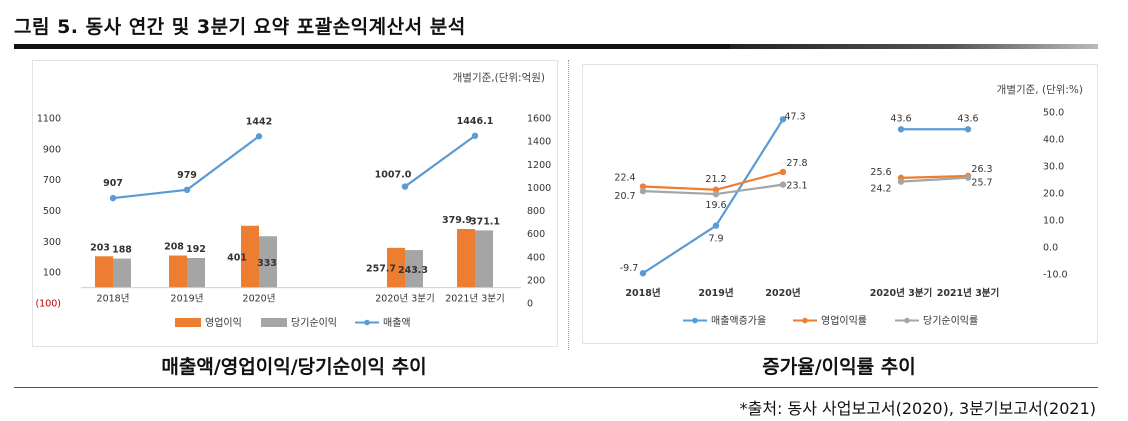  I want to click on right-axis-tick: 1400, so click(539, 142).